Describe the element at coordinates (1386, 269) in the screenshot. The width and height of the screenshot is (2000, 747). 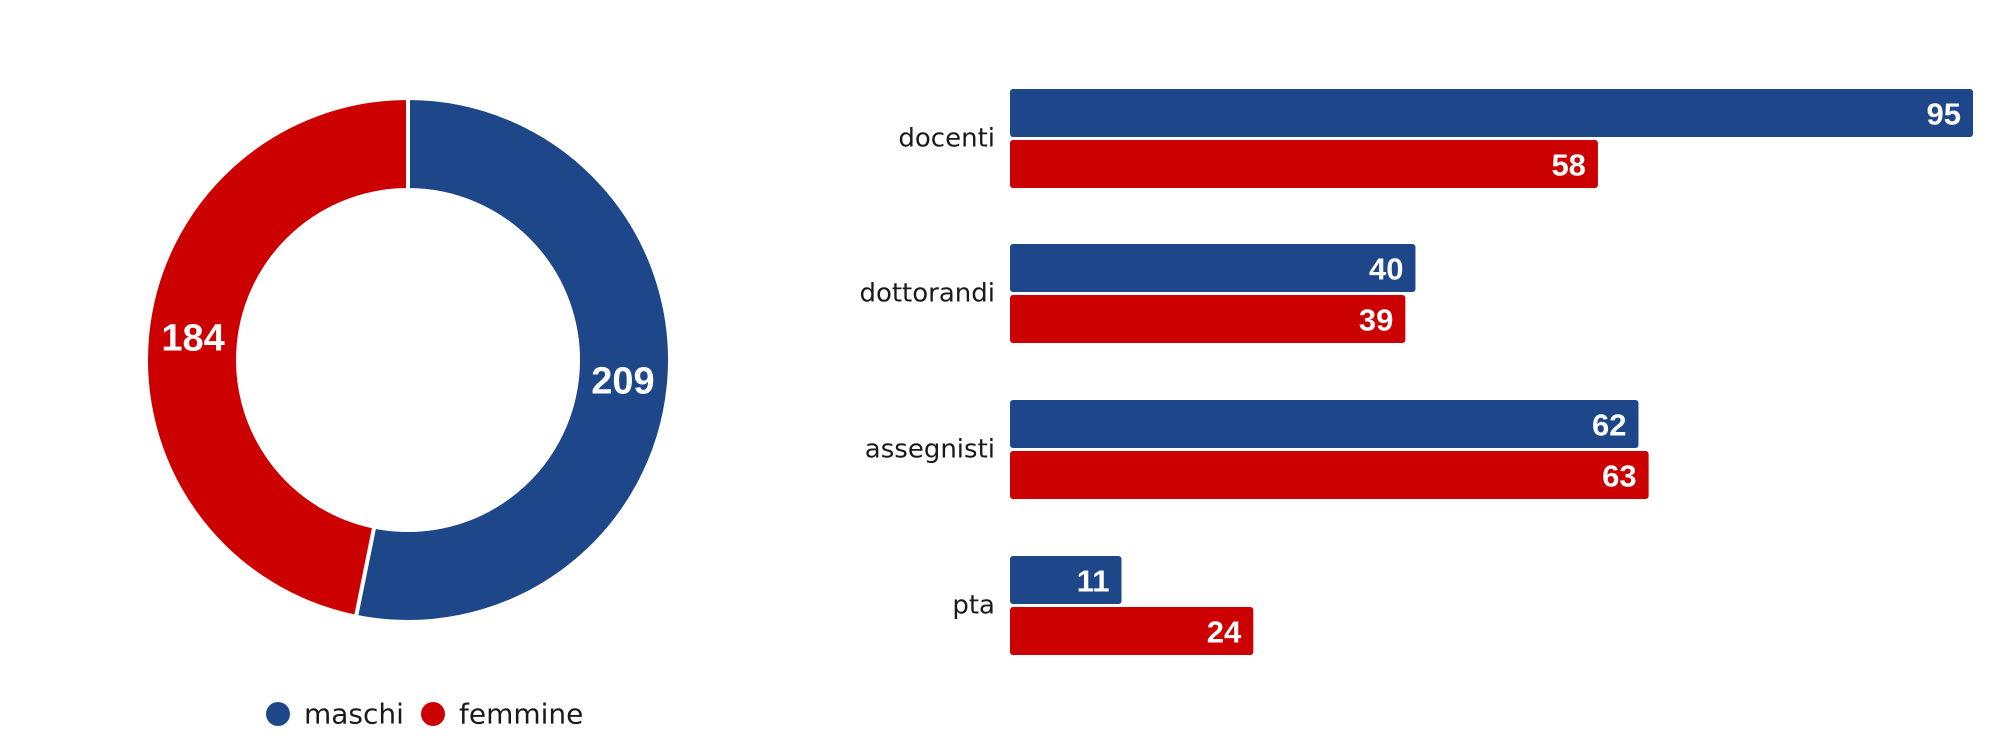
I see `bar-value-label: 40` at that location.